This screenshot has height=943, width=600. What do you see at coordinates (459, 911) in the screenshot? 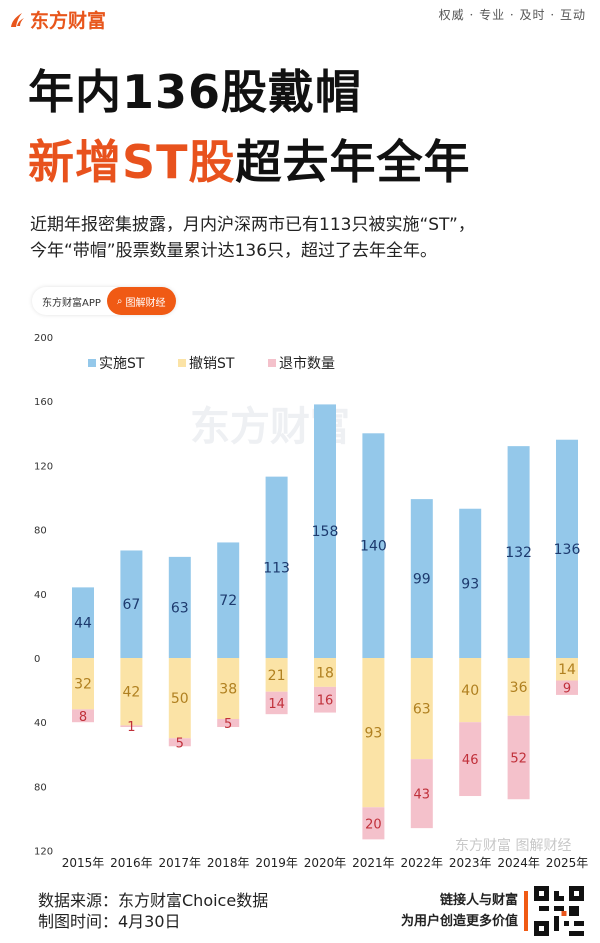
I see `footer-slogan: 链接人与财富 为用户创造更多价值` at bounding box center [459, 911].